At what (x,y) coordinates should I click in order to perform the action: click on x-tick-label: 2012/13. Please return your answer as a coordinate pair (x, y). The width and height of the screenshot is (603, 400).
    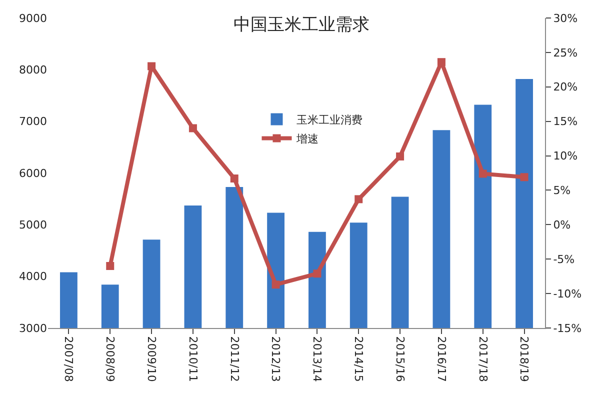
    Looking at the image, I should click on (275, 359).